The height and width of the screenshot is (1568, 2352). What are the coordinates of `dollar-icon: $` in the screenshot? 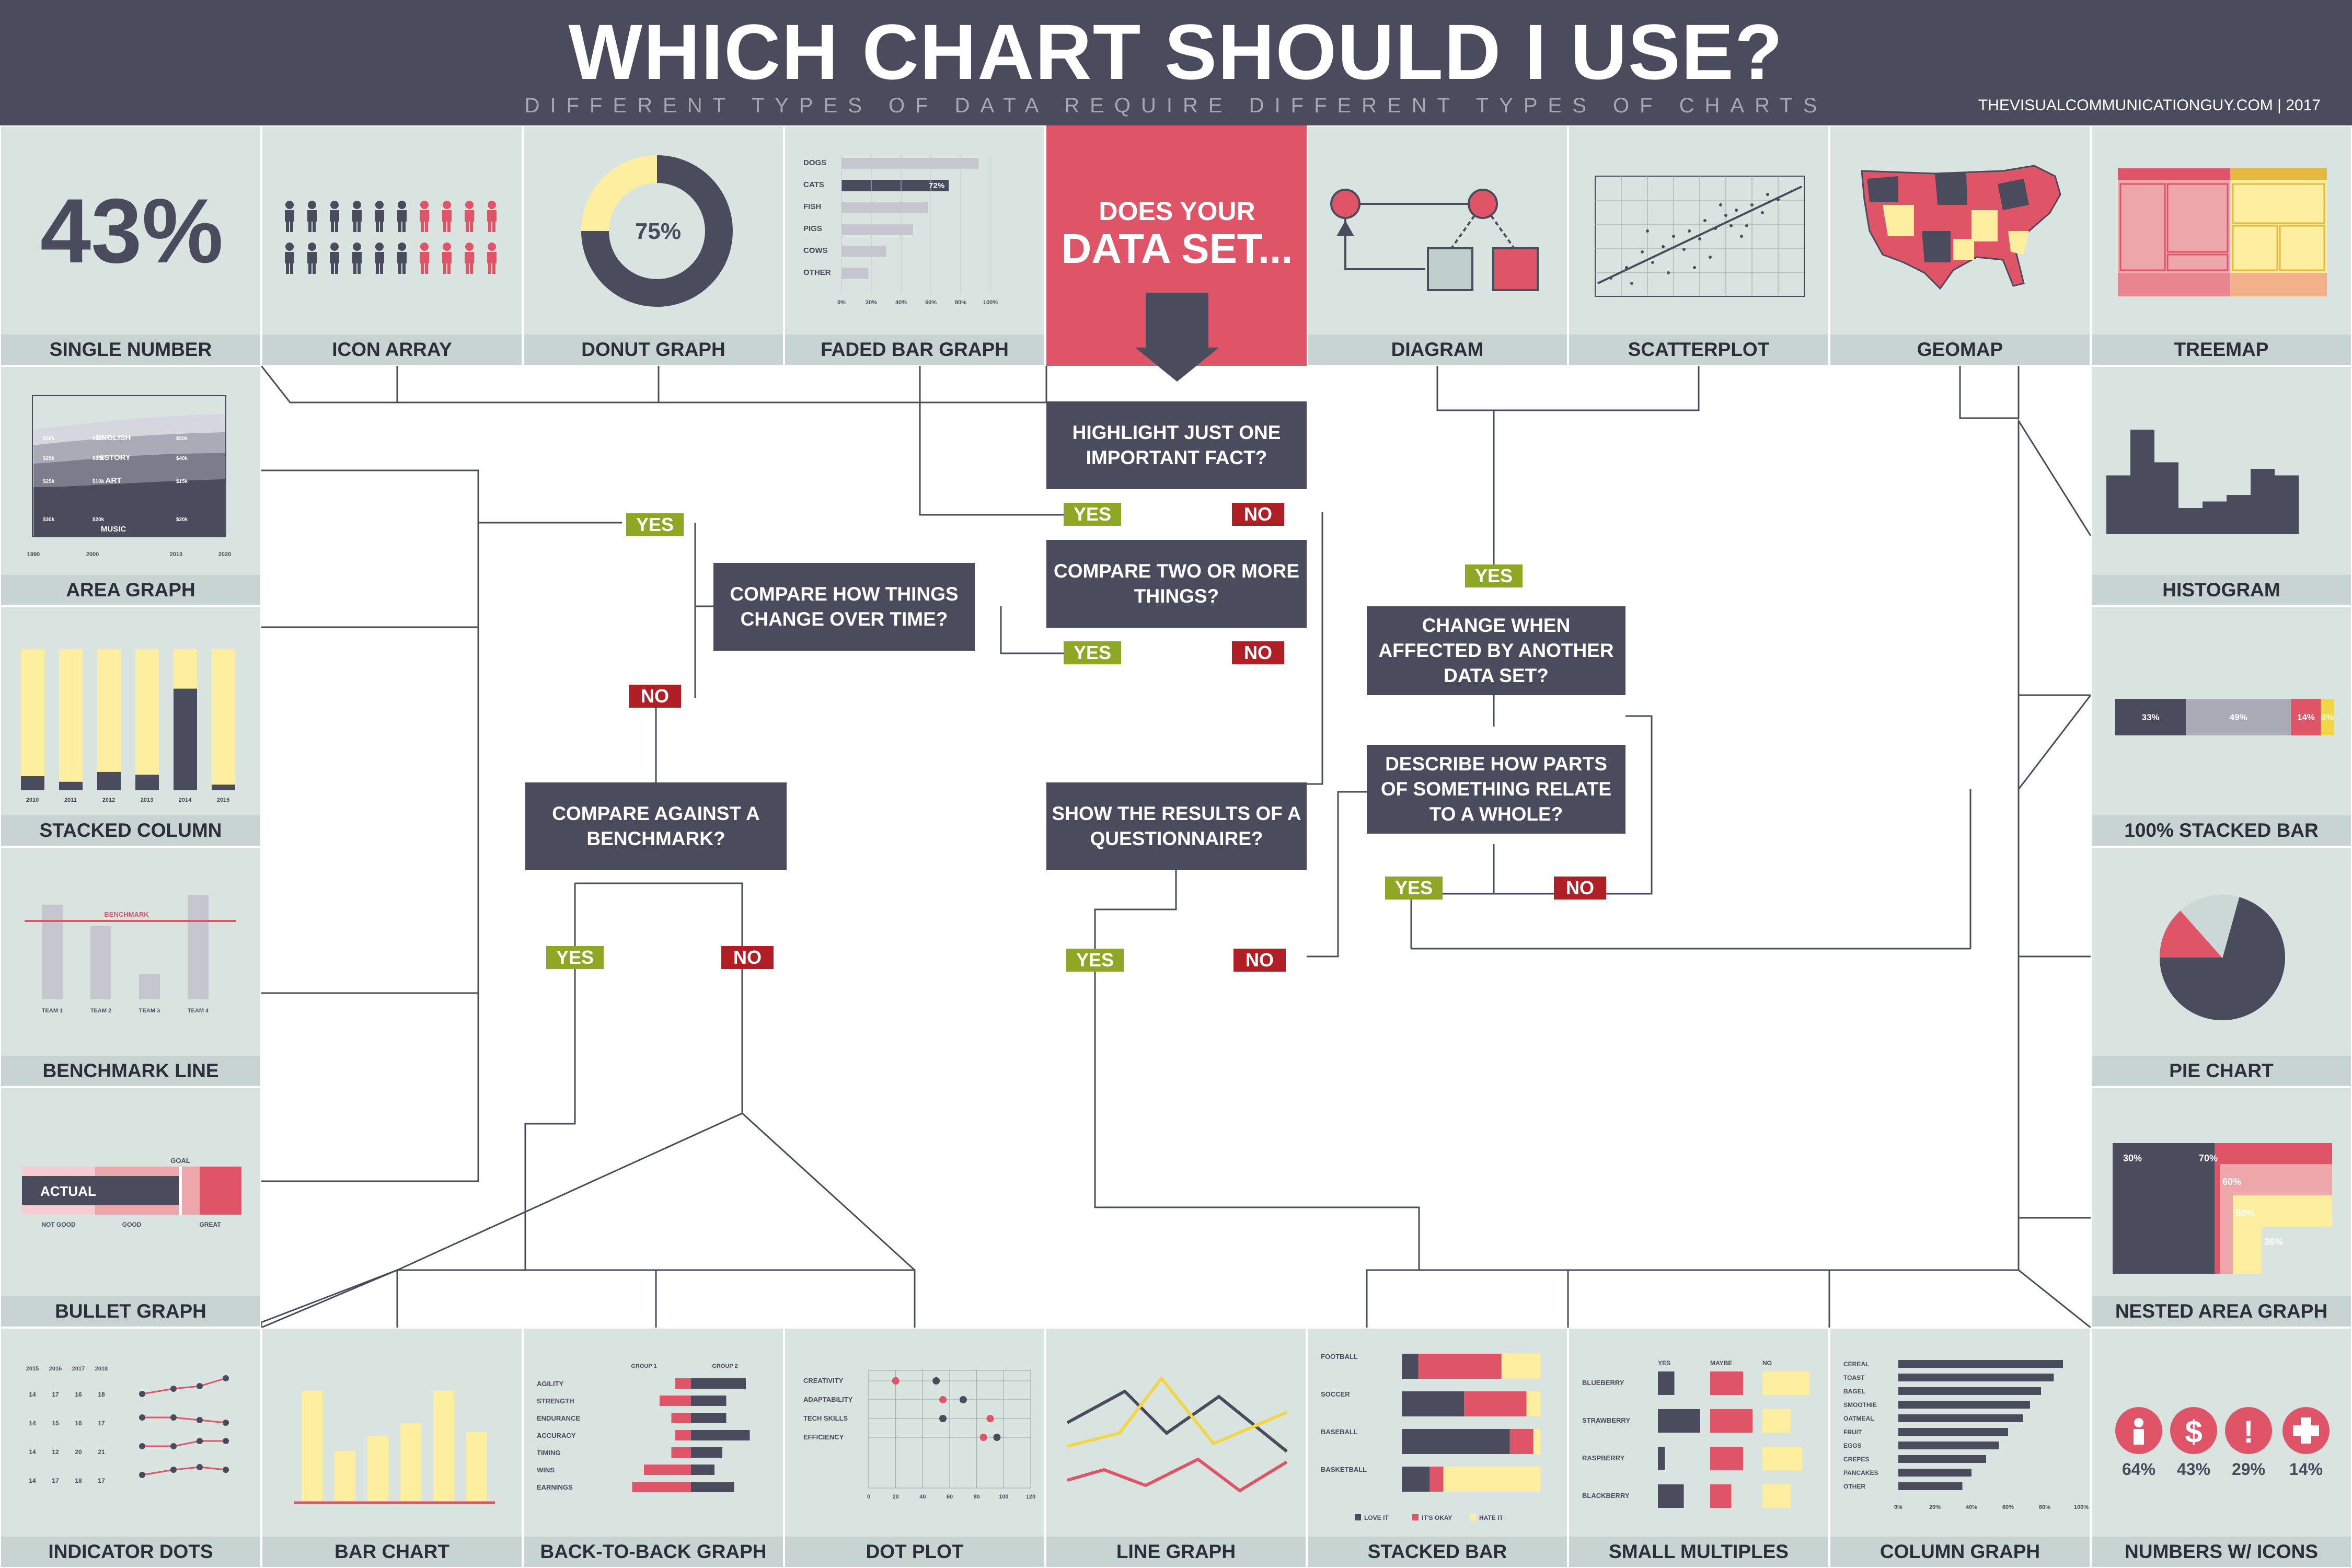 It's located at (2193, 1431).